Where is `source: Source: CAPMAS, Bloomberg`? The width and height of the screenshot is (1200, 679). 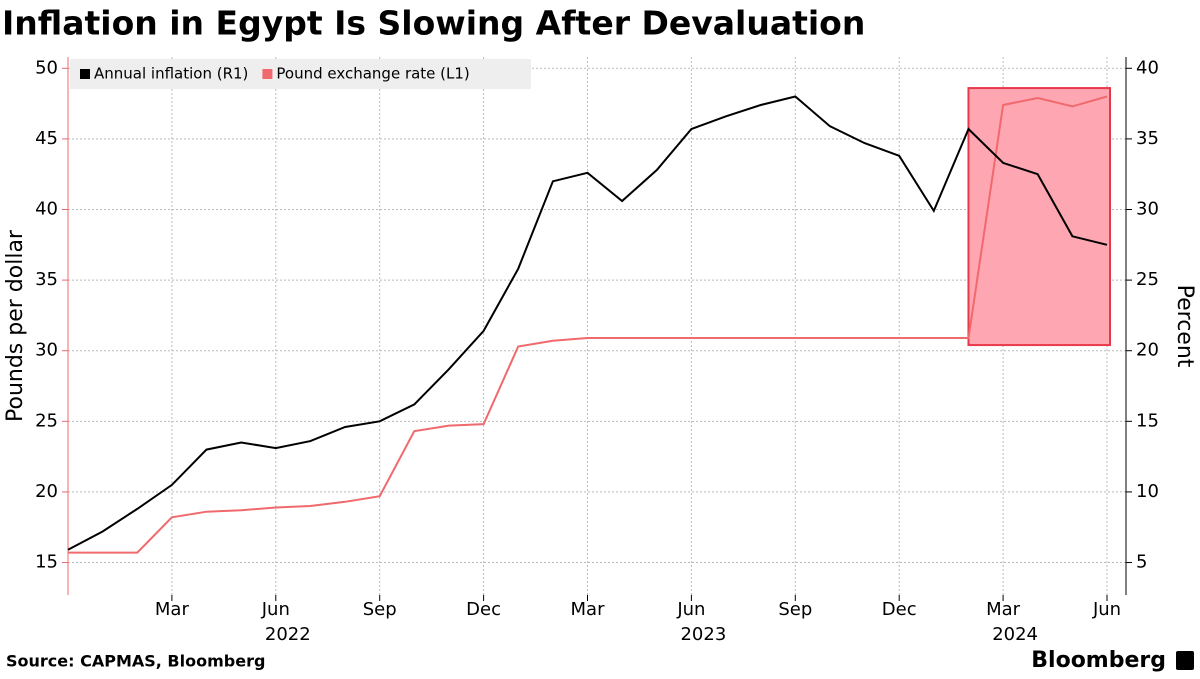
source: Source: CAPMAS, Bloomberg is located at coordinates (135, 661).